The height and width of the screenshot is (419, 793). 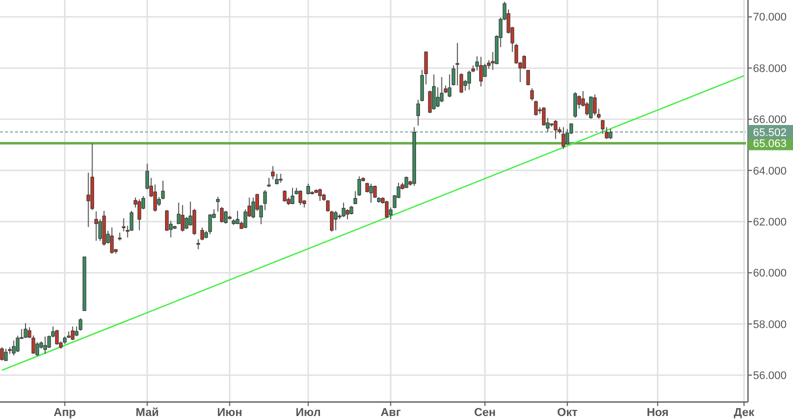 What do you see at coordinates (770, 144) in the screenshot?
I see `ref-line-label: 65.063` at bounding box center [770, 144].